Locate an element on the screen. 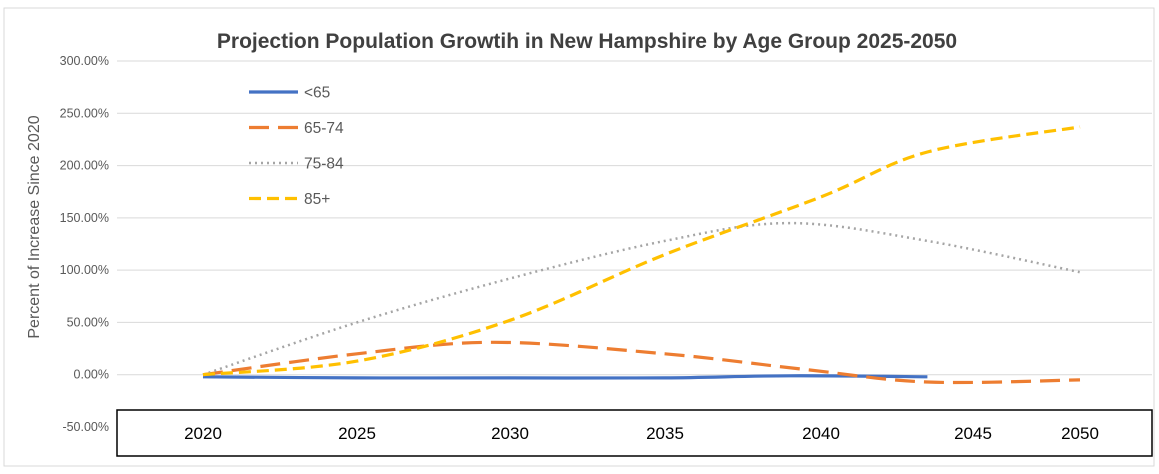 This screenshot has height=474, width=1159. y-tick-label: 0.00% is located at coordinates (91, 375).